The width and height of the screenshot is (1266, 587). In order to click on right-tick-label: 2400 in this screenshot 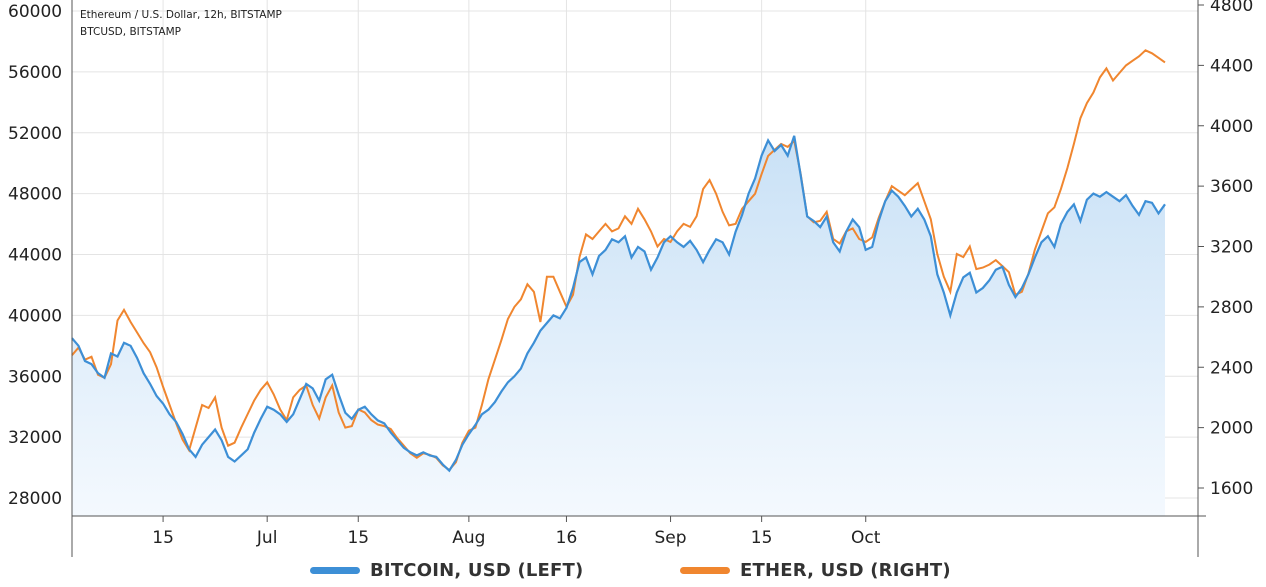, I will do `click(1231, 368)`.